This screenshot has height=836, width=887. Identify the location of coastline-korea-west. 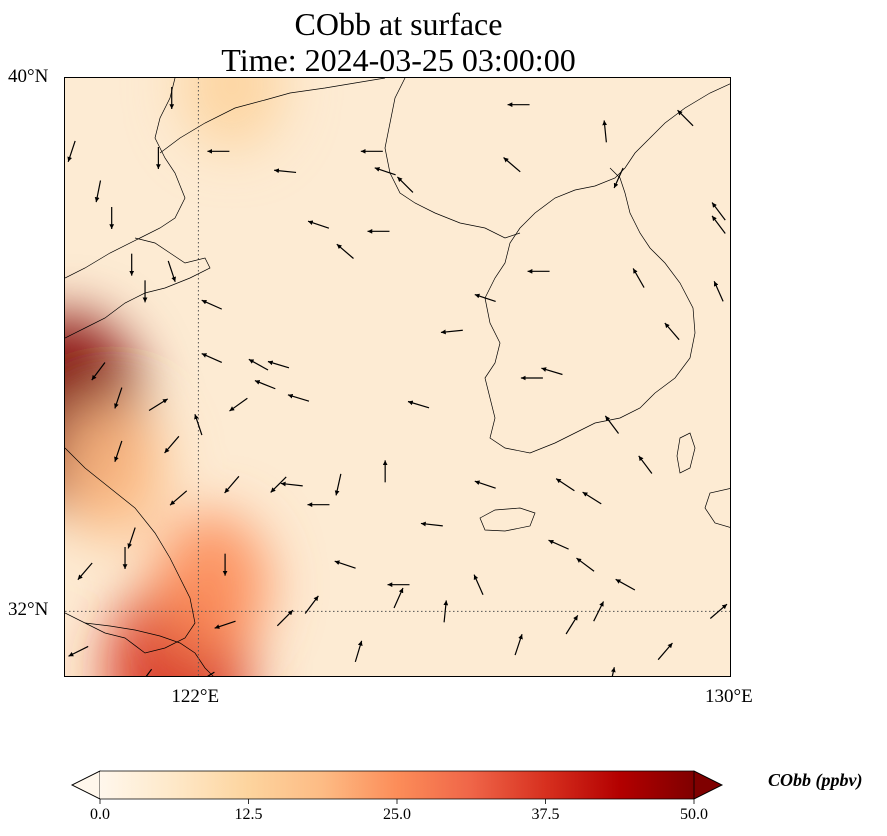
(570, 340).